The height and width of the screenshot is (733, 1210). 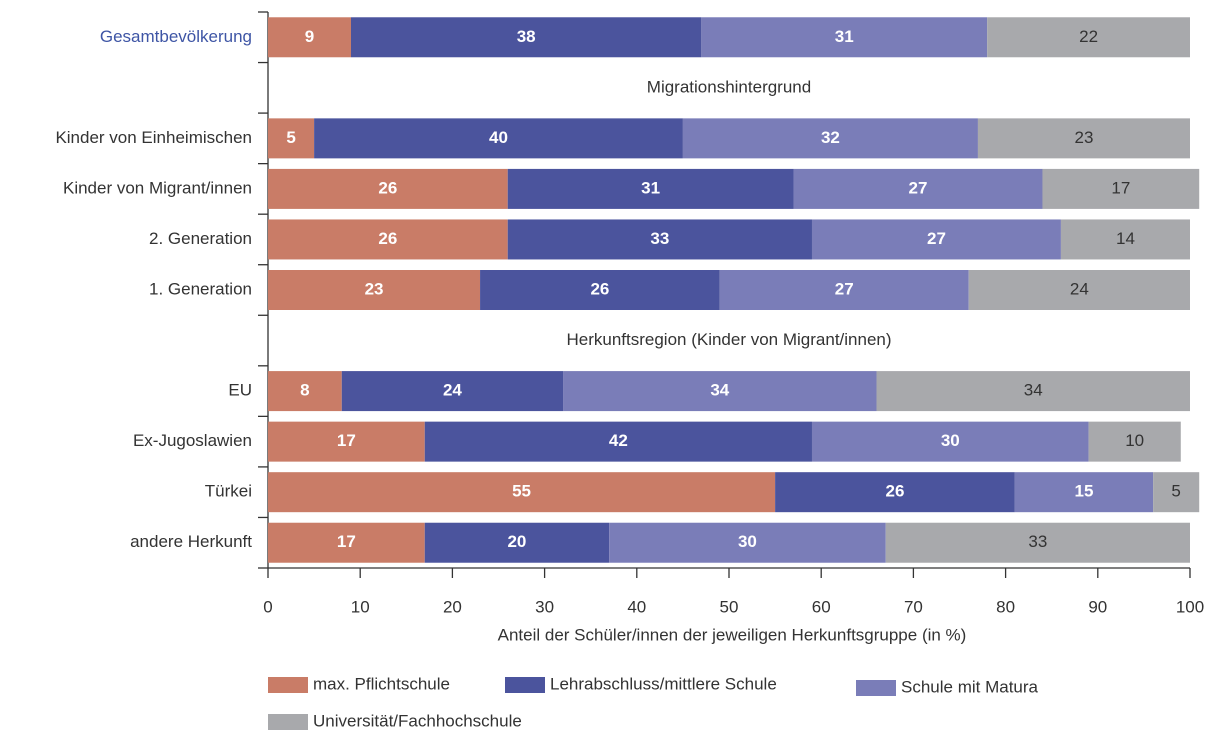 I want to click on legend-label: max. Pflichtschule, so click(x=381, y=683).